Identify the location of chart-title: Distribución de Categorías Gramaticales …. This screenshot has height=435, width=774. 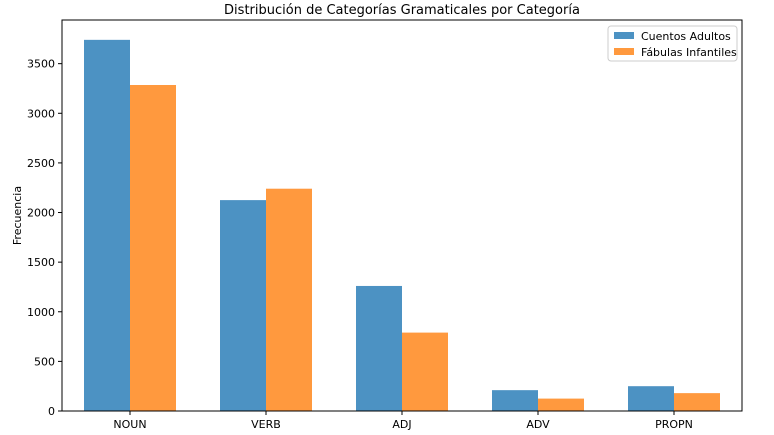
(402, 10).